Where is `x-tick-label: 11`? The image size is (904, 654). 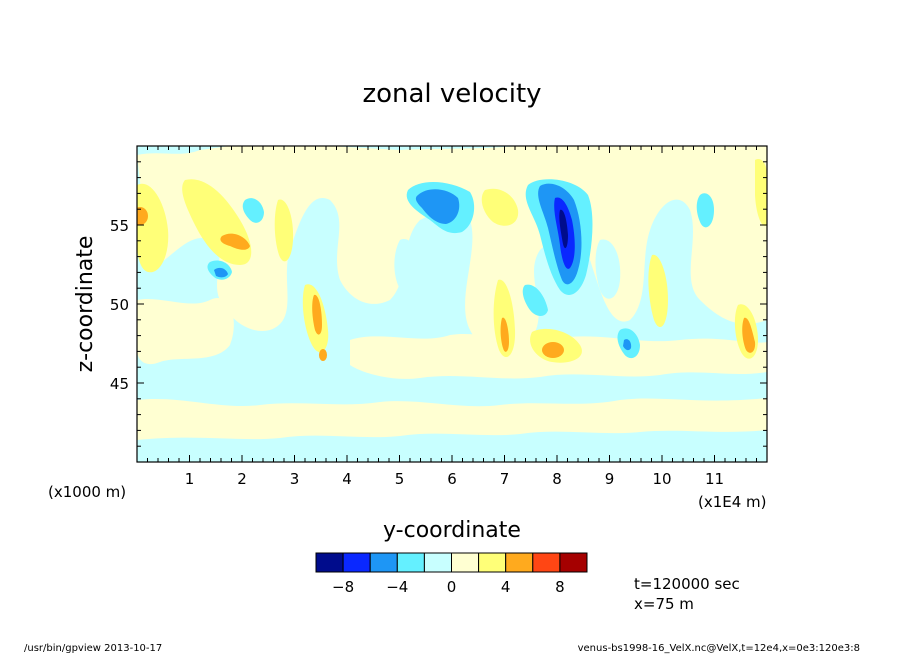
x-tick-label: 11 is located at coordinates (714, 479).